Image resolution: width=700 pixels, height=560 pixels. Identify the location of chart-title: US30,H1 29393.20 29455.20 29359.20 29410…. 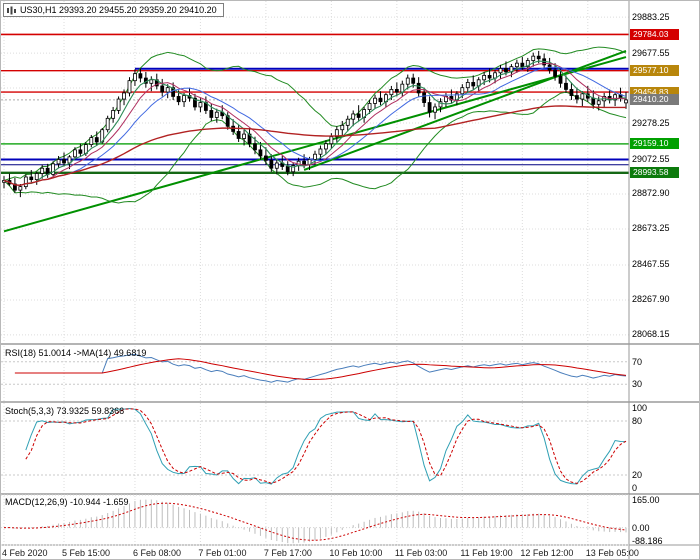
(118, 10).